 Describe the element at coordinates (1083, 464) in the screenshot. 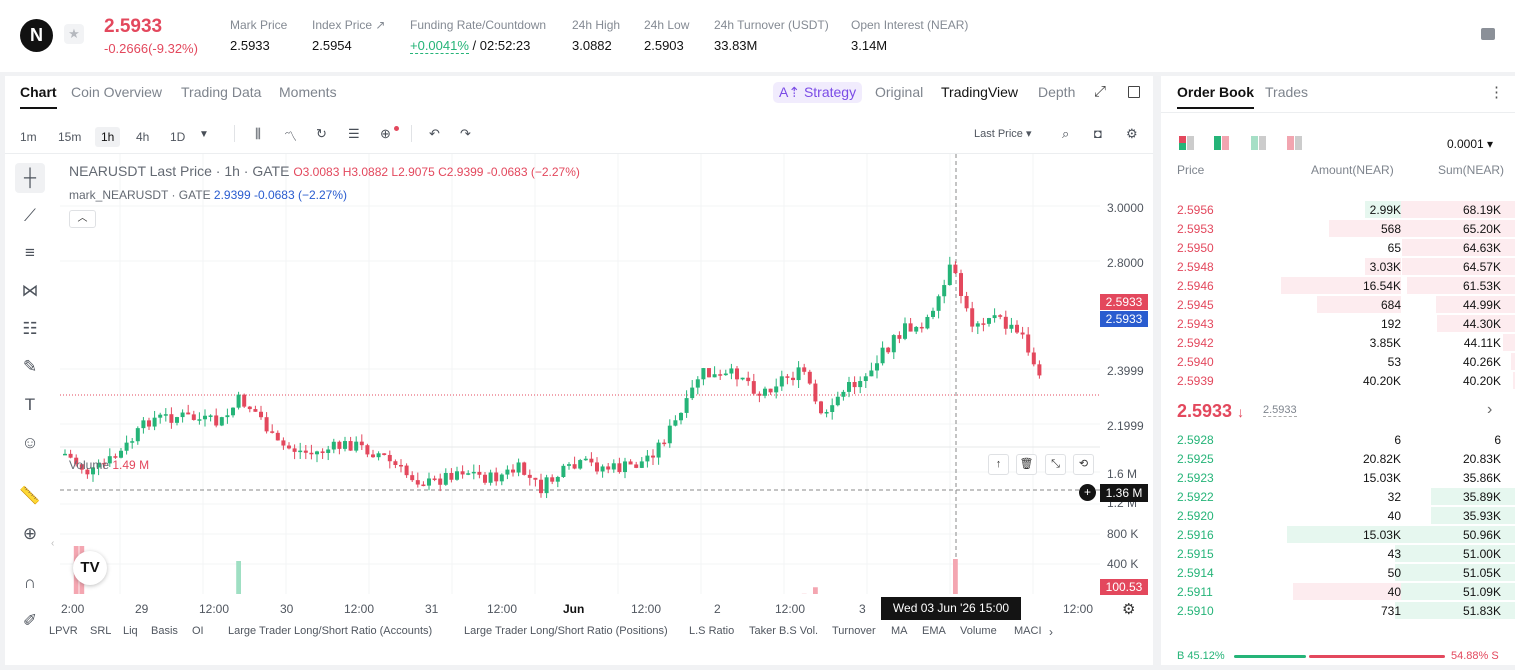

I see `maximize-pane-icon: ⟲` at that location.